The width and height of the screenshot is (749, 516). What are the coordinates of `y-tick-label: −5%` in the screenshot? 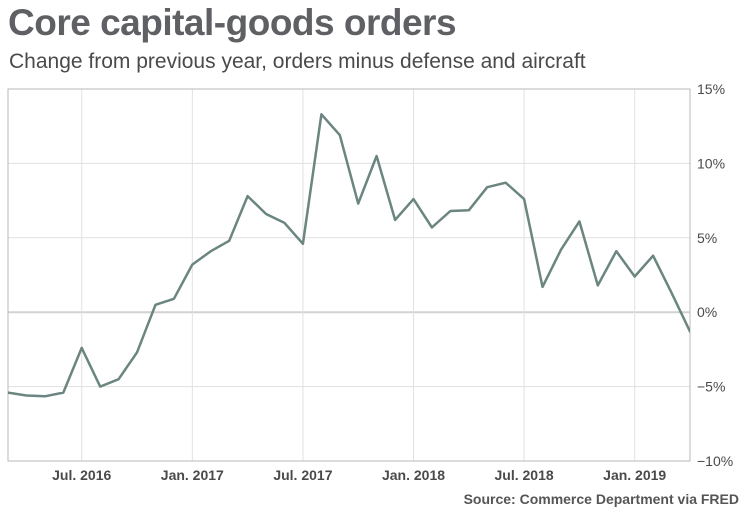 It's located at (711, 387).